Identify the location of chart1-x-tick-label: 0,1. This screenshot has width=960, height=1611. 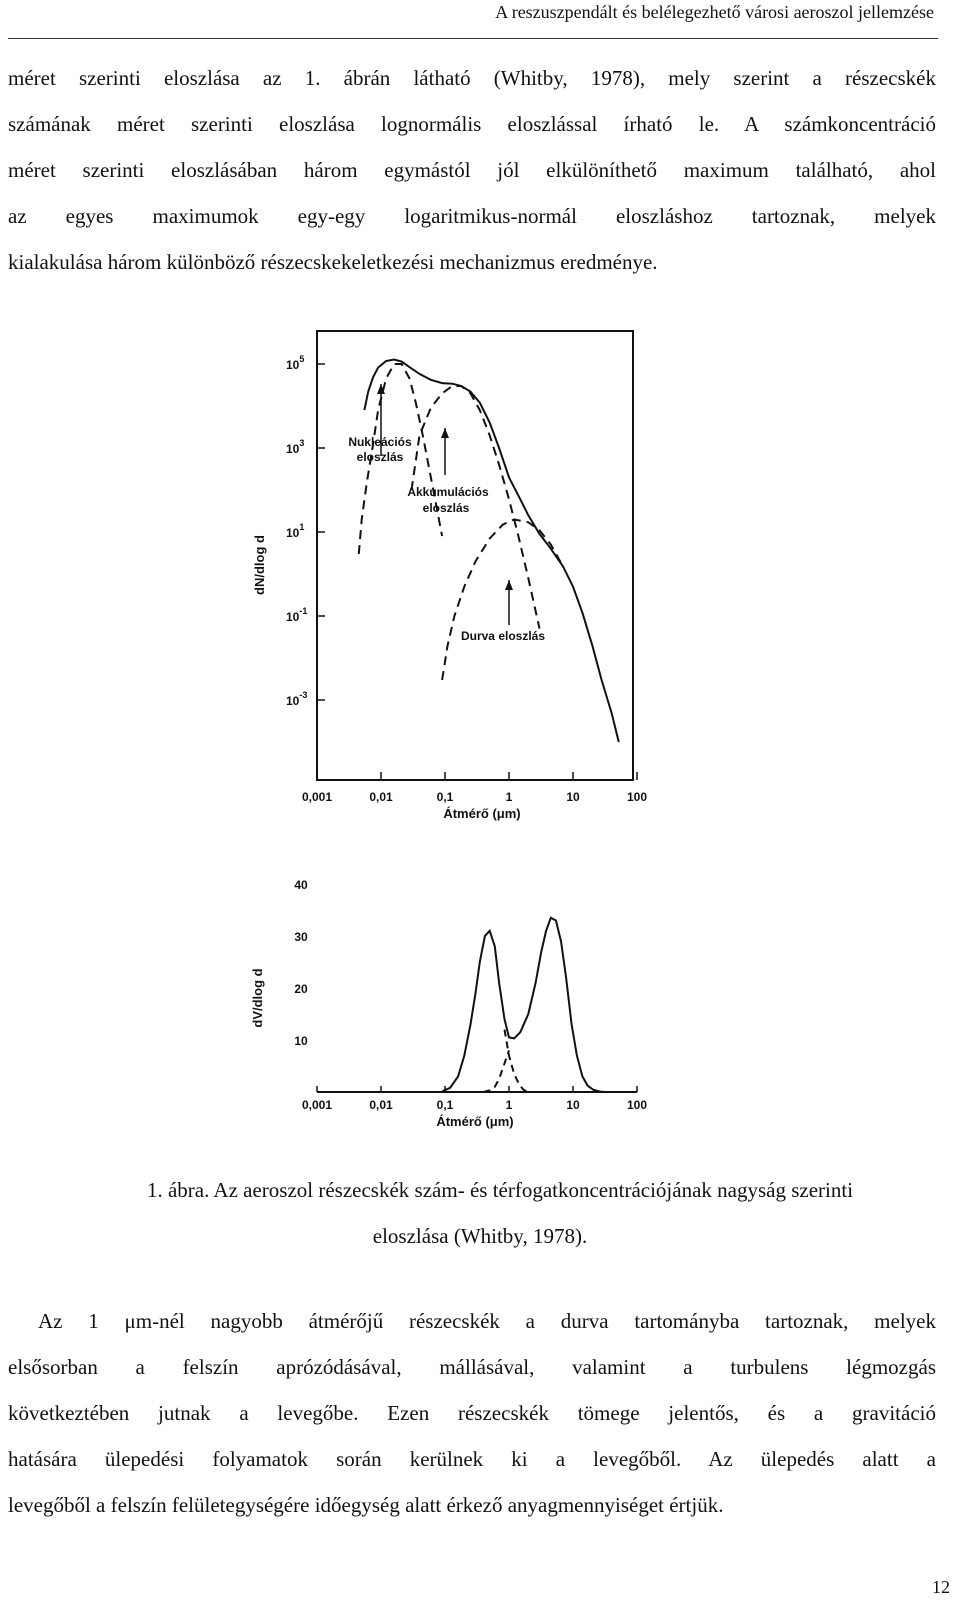
(445, 797).